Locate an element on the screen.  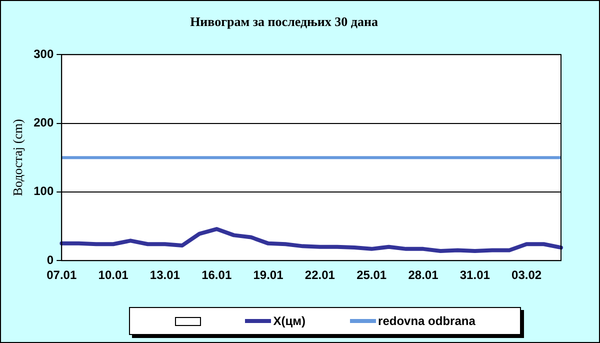
x-tick-label: 31.01 is located at coordinates (475, 275).